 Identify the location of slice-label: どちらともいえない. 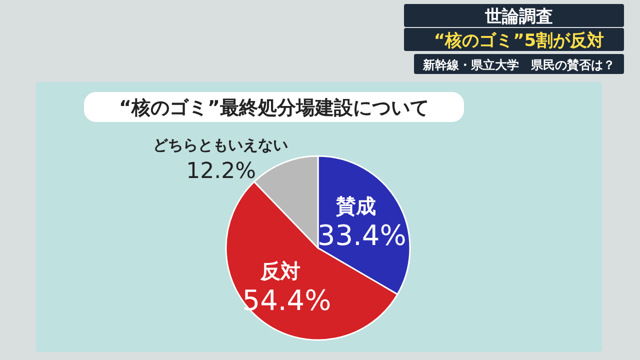
(220, 145).